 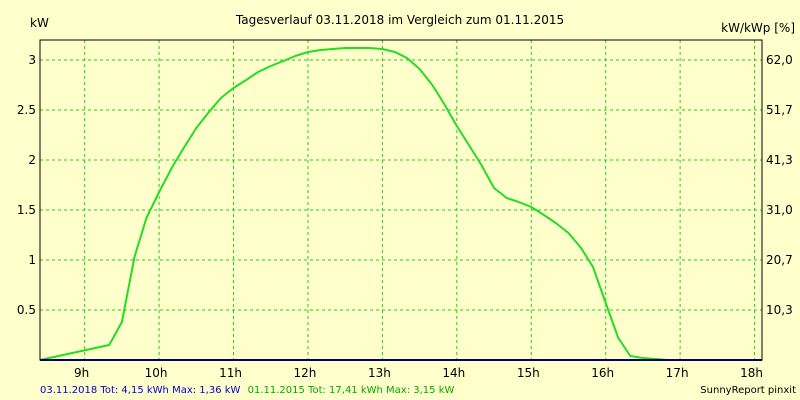 I want to click on y-tick-label: 1.5, so click(x=26, y=210).